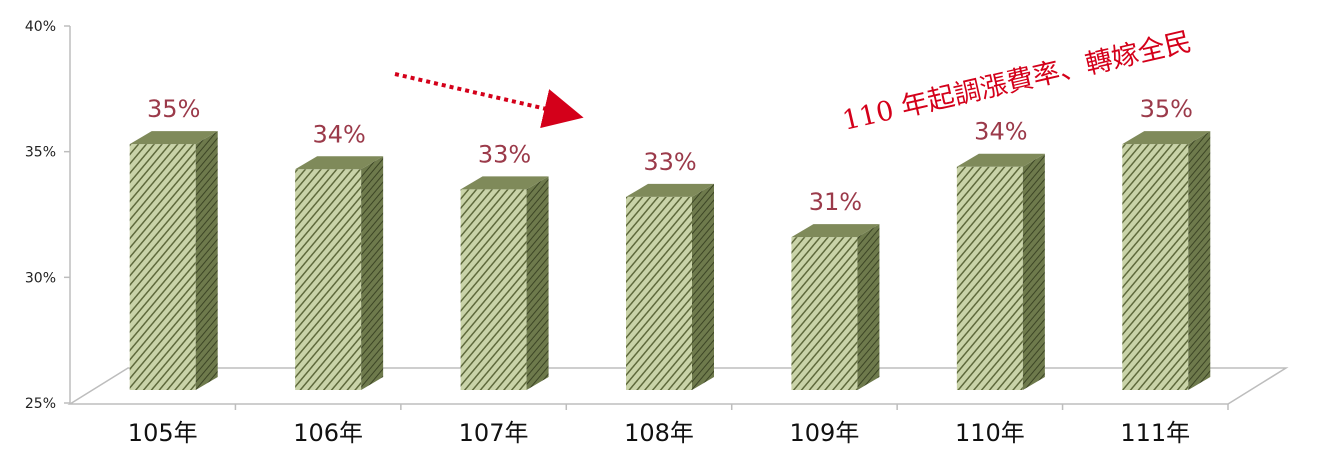 This screenshot has width=1323, height=452. I want to click on x-tick-label: 110年, so click(990, 433).